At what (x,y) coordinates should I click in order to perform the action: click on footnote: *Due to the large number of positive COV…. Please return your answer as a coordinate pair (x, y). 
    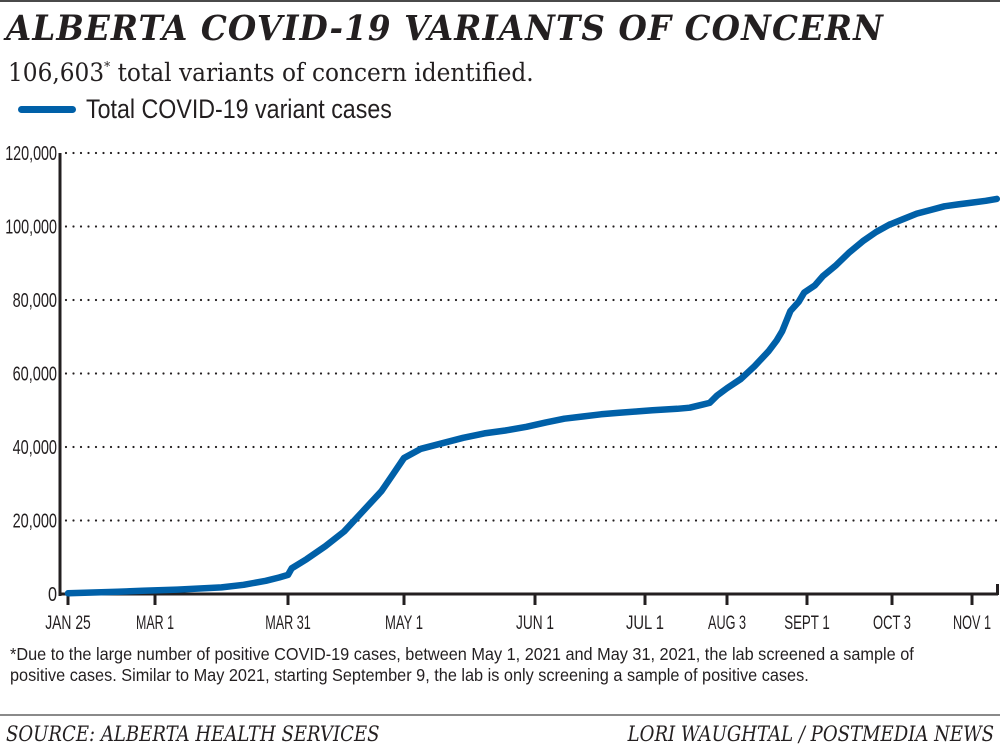
    Looking at the image, I should click on (462, 664).